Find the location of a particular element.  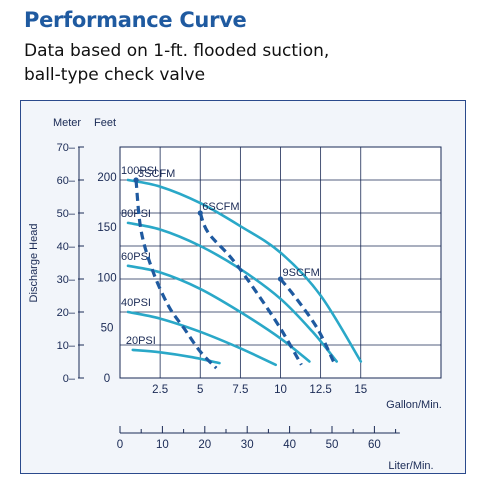

series-line-60psi is located at coordinates (218, 313).